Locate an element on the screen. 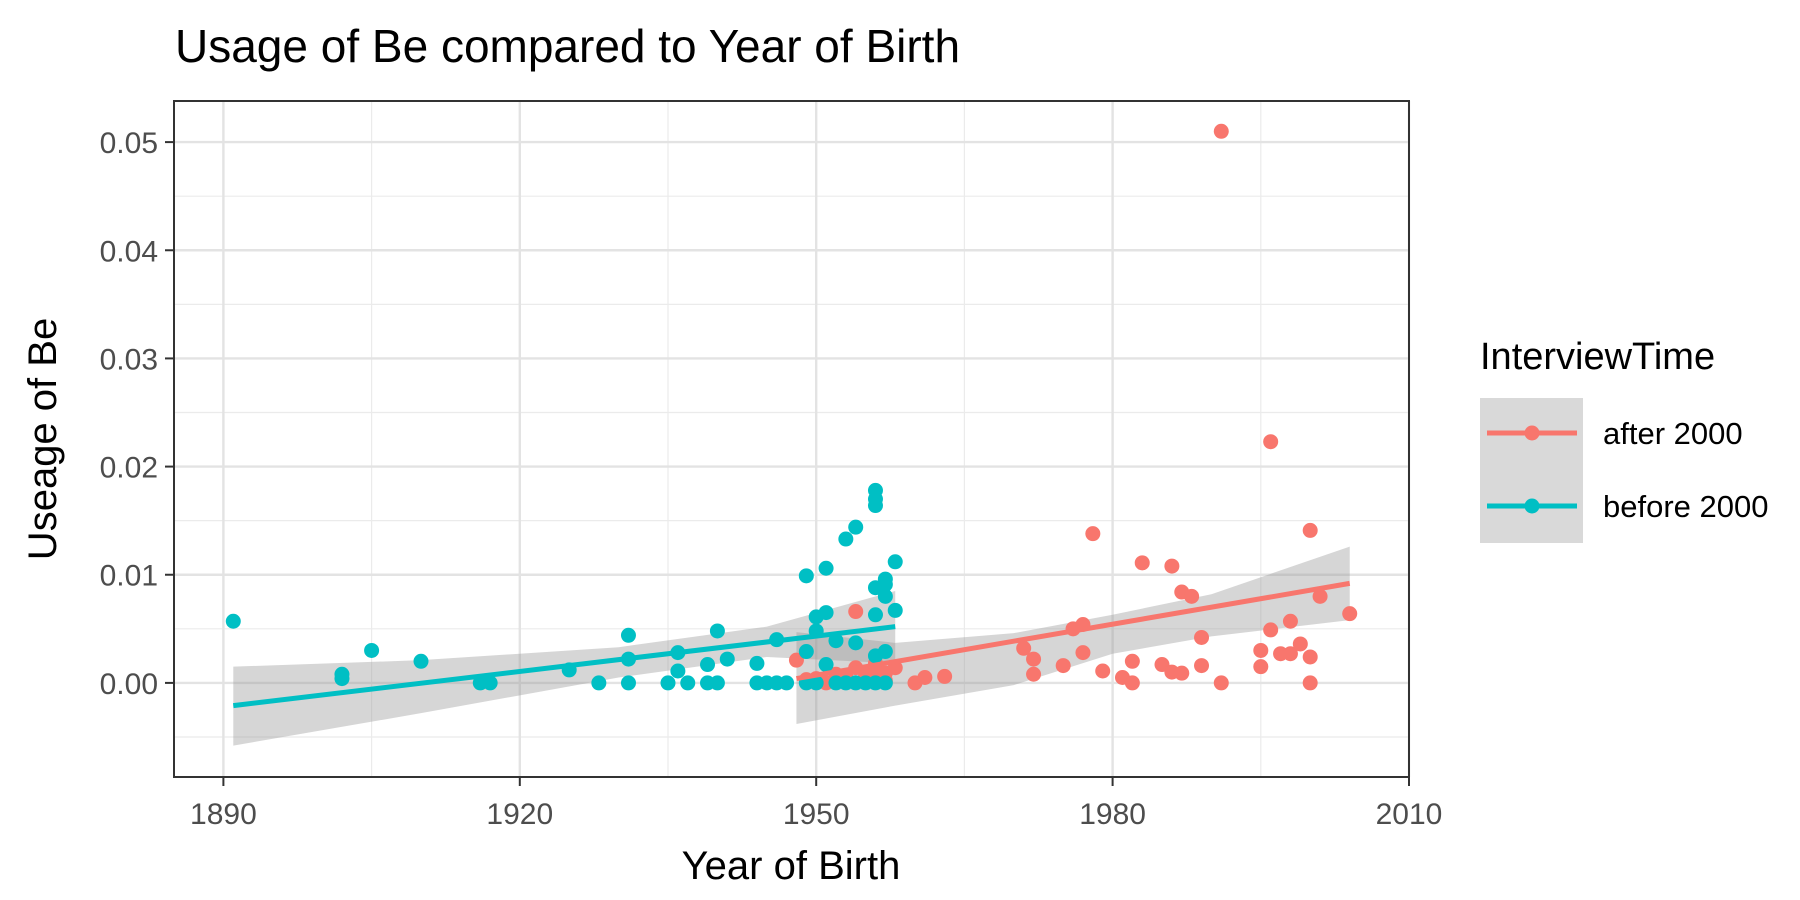  legend: InterviewTime after 2000 before 2000 is located at coordinates (1624, 439).